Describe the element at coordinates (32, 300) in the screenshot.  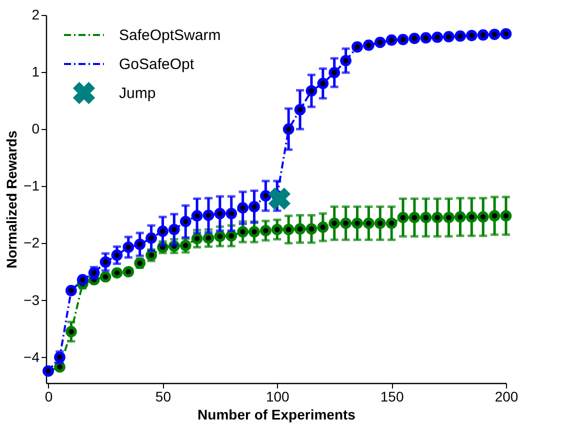
I see `y-tick-label: −3` at that location.